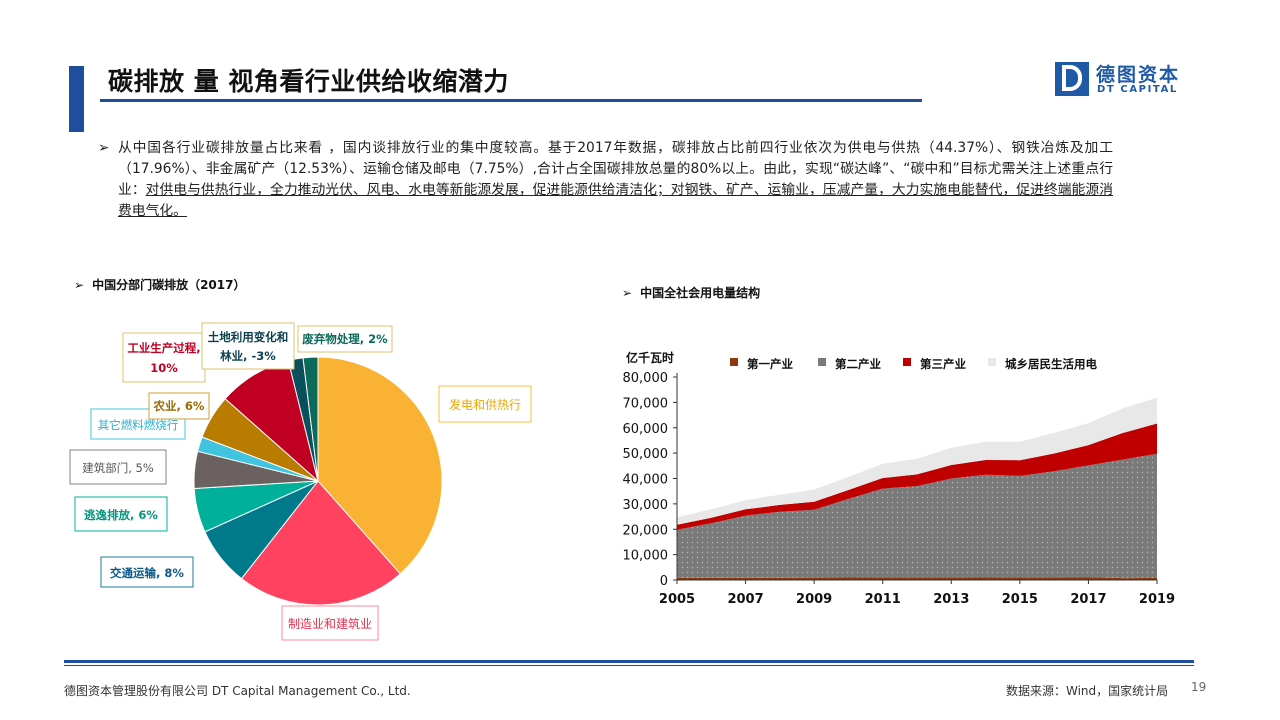  What do you see at coordinates (308, 81) in the screenshot?
I see `page-title: 碳排放 量 视角看行业供给收缩潜力` at bounding box center [308, 81].